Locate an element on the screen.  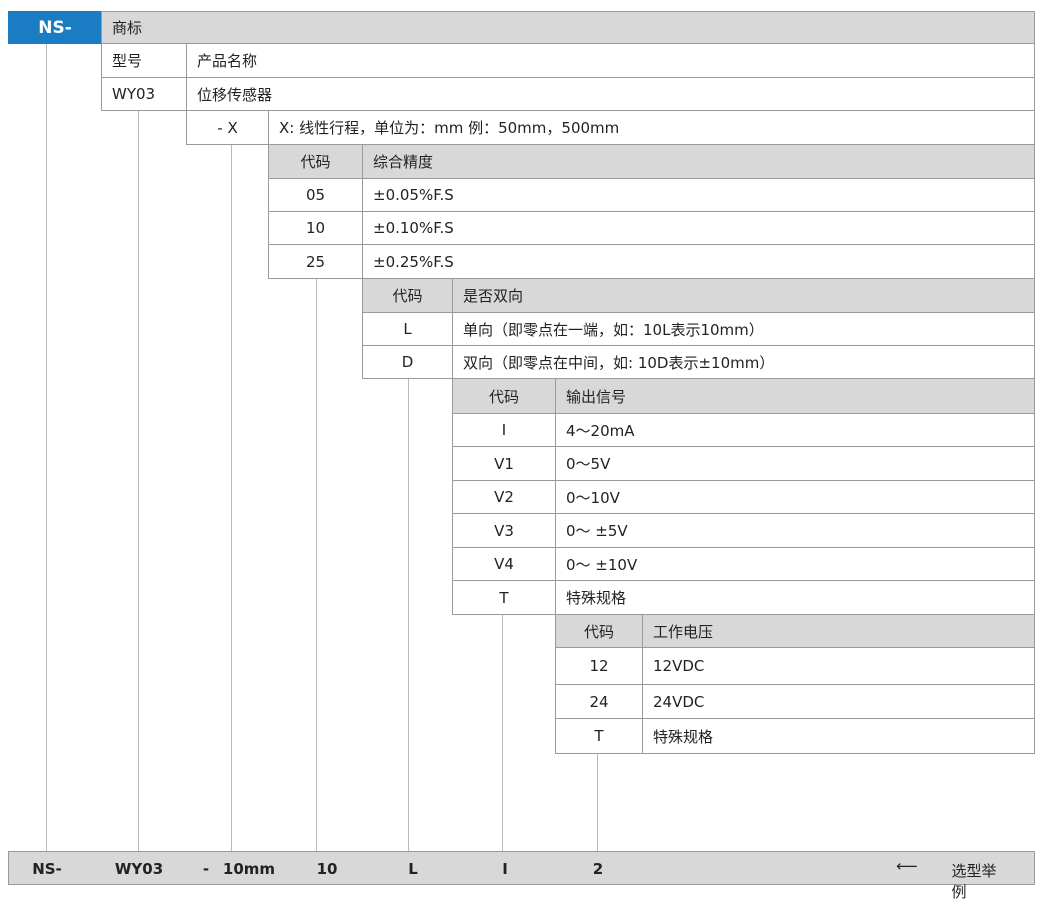
output-value: 0～ ±10V is located at coordinates (795, 564).